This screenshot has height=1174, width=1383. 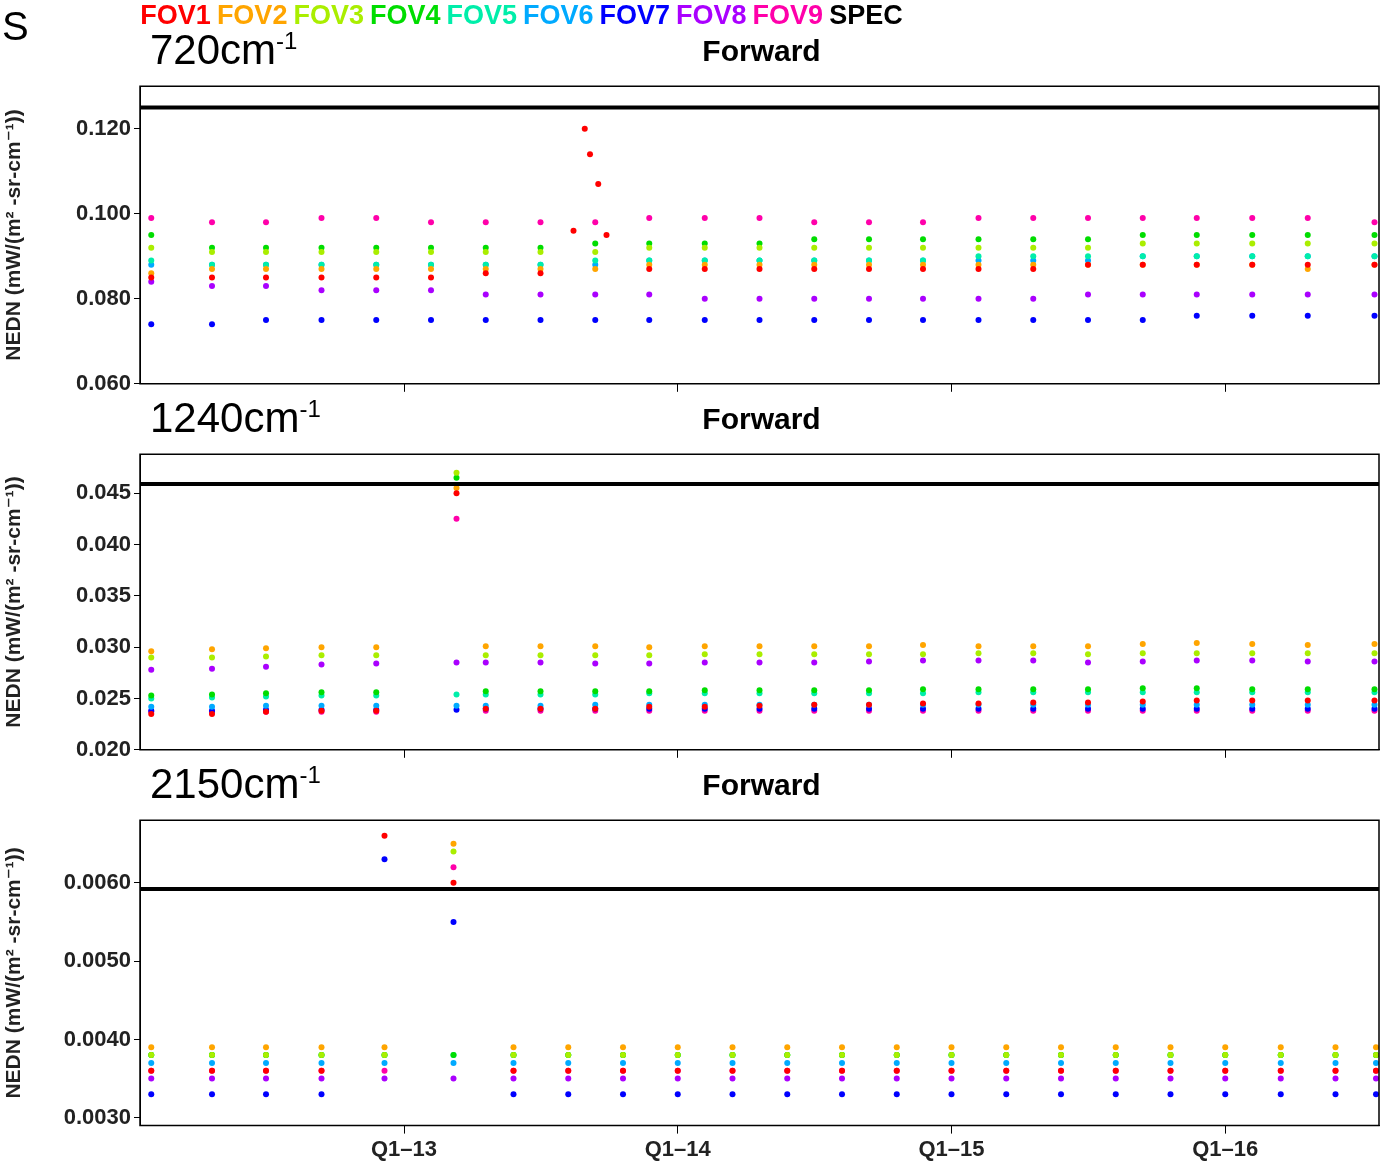 I want to click on x-tick-label: Q1–14, so click(x=678, y=1148).